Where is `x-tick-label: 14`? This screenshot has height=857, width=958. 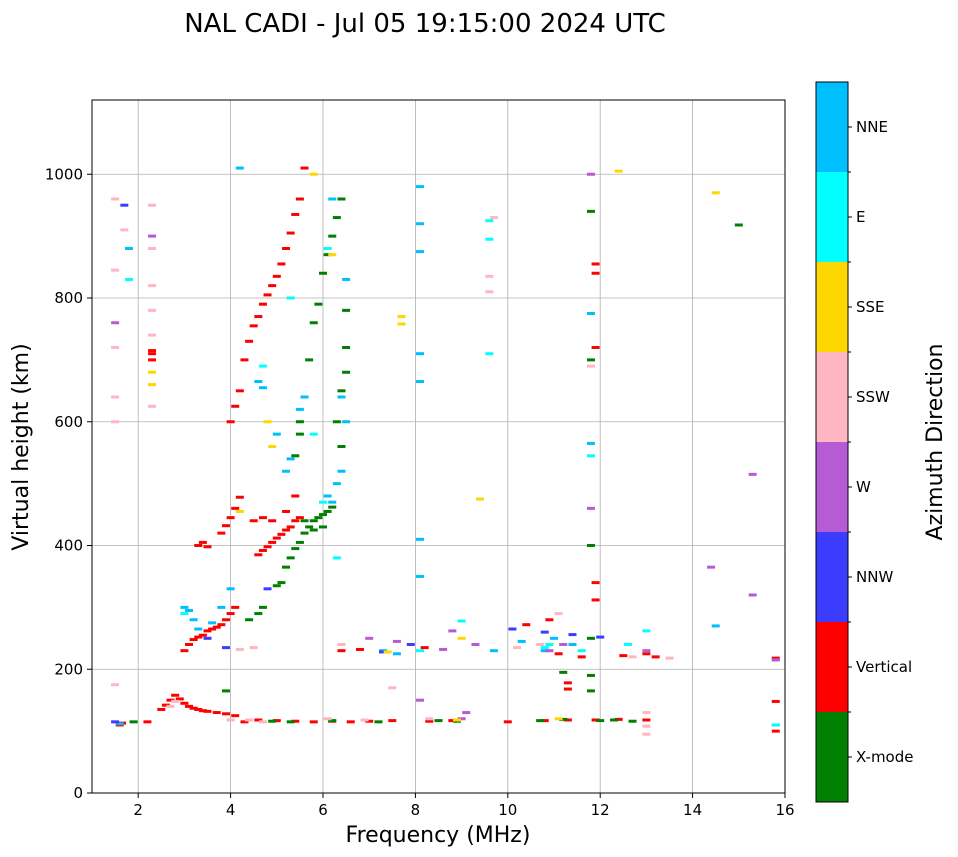 x-tick-label: 14 is located at coordinates (692, 810).